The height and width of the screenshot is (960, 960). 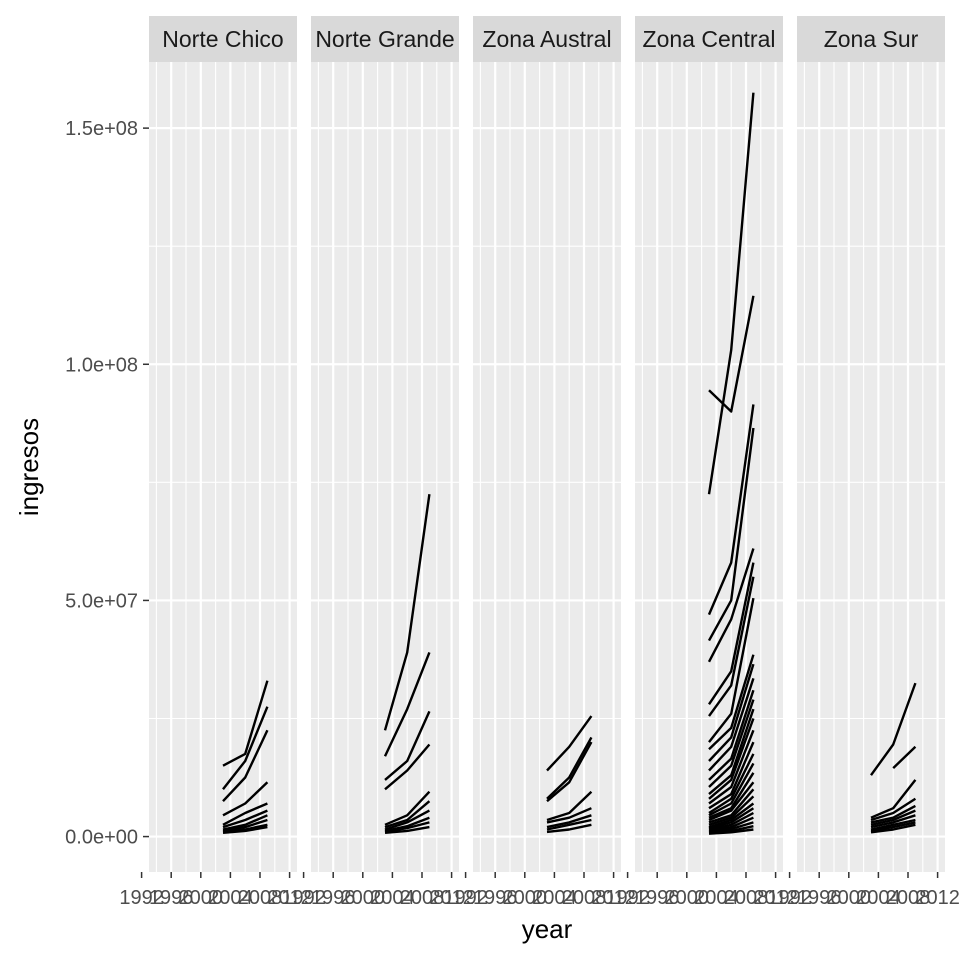 What do you see at coordinates (101, 601) in the screenshot?
I see `y-tick-label: 5.0e+07` at bounding box center [101, 601].